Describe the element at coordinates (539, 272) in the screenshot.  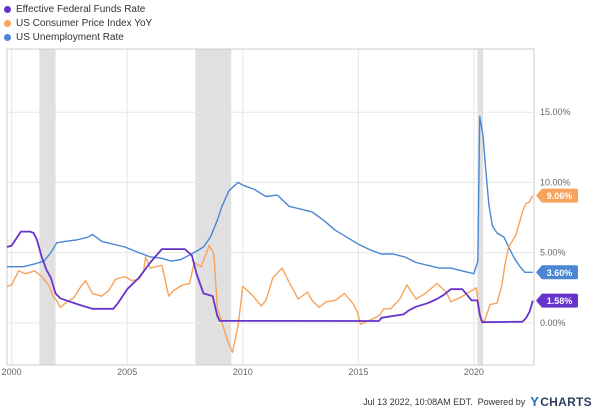
I see `end-label-pointer-unemployment` at that location.